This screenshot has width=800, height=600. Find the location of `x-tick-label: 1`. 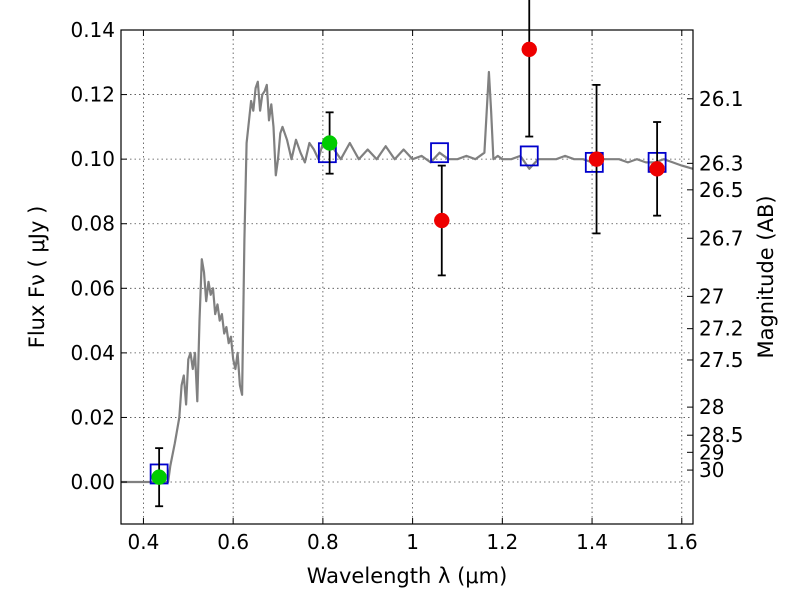

x-tick-label: 1 is located at coordinates (412, 542).